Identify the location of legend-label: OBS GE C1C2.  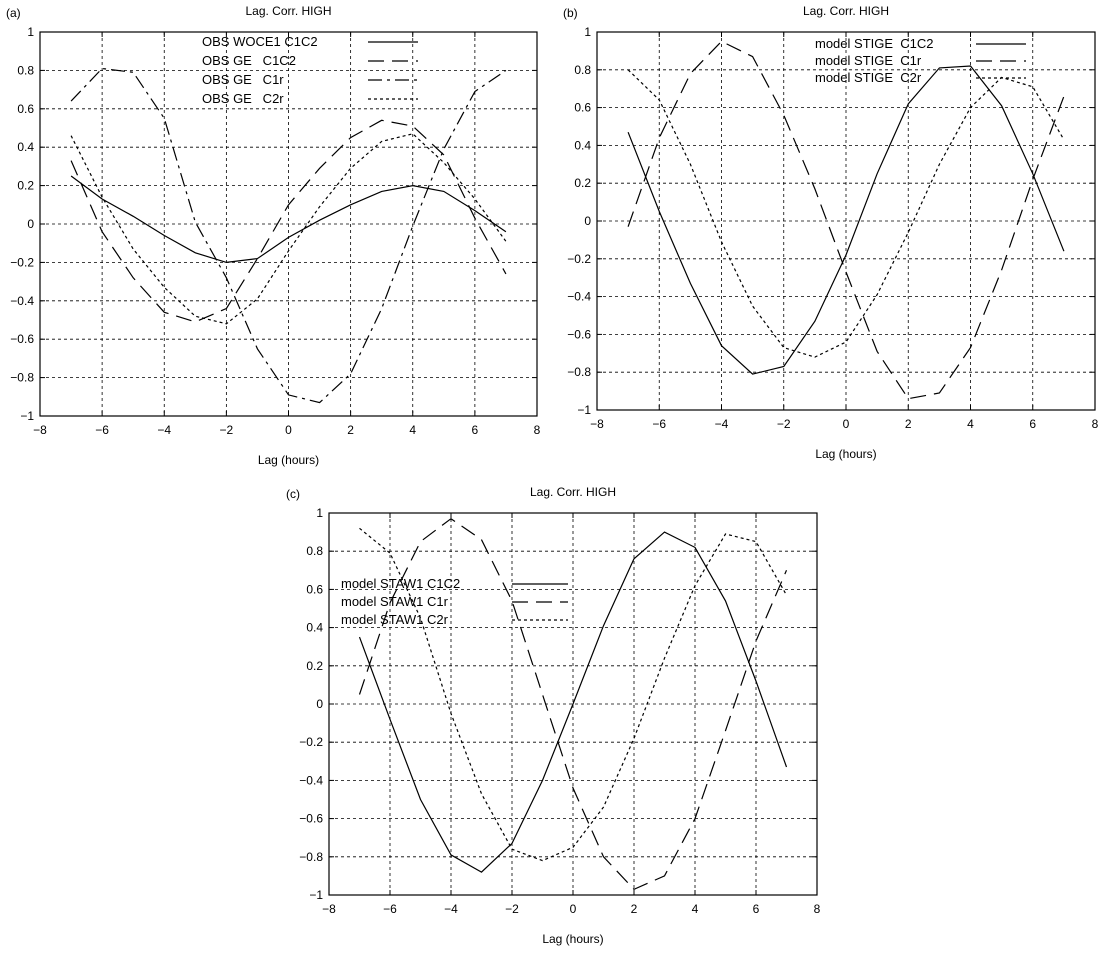
(249, 60).